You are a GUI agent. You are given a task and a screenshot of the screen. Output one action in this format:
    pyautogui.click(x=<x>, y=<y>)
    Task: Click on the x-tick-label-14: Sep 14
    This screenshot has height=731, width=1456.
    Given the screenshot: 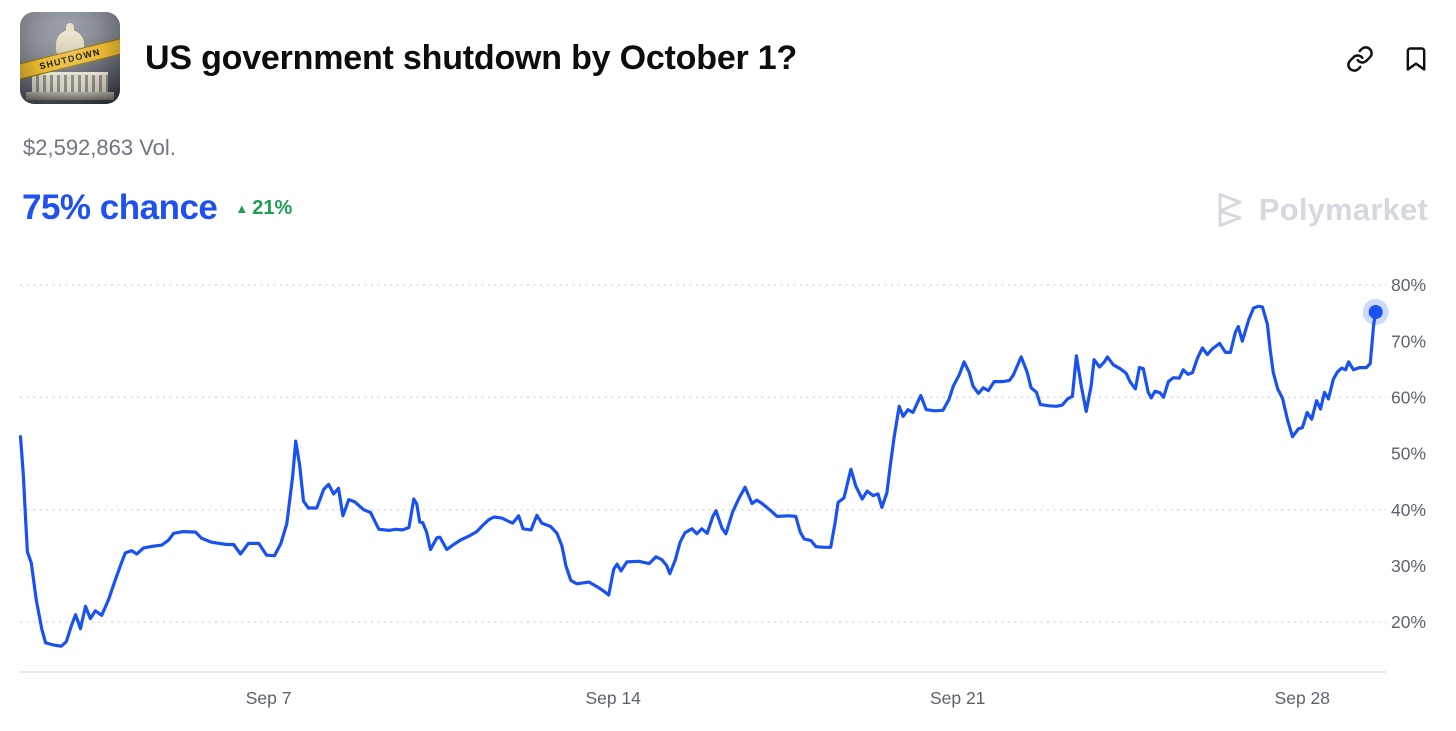 What is the action you would take?
    pyautogui.click(x=613, y=698)
    